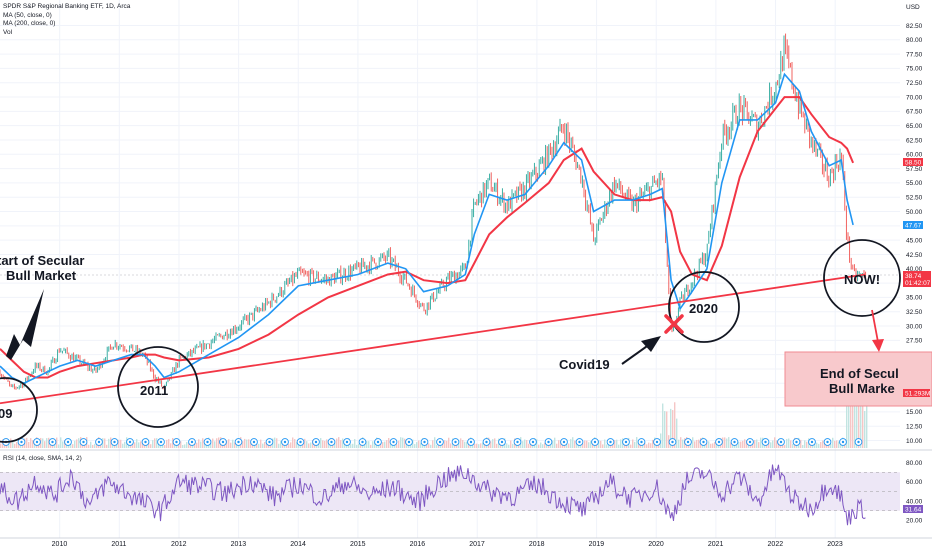 This screenshot has width=932, height=550. I want to click on y-tick-label: 65.00, so click(914, 126).